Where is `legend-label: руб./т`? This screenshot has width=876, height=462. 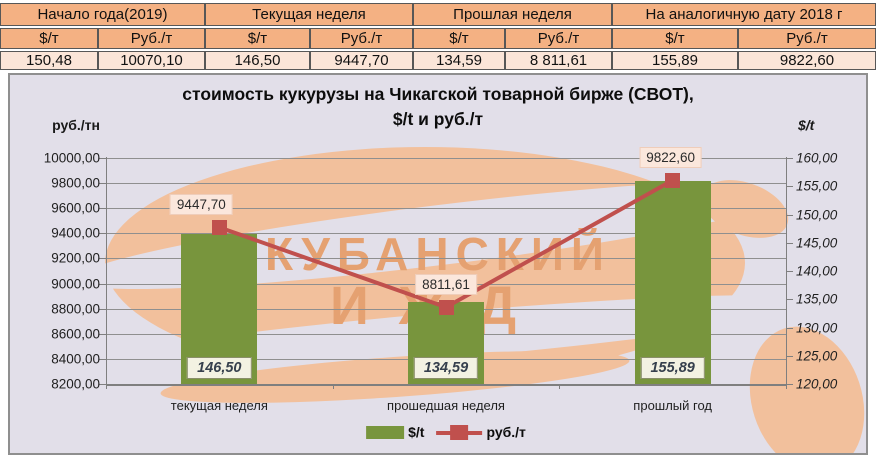
legend-label: руб./т is located at coordinates (506, 432).